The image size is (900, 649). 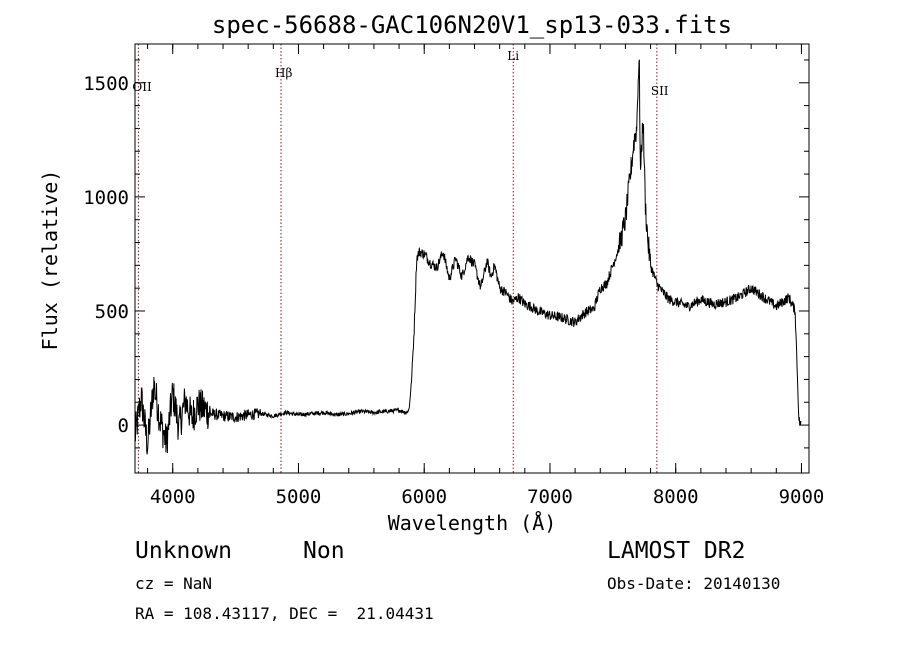 What do you see at coordinates (550, 497) in the screenshot?
I see `x-tick-label: 7000` at bounding box center [550, 497].